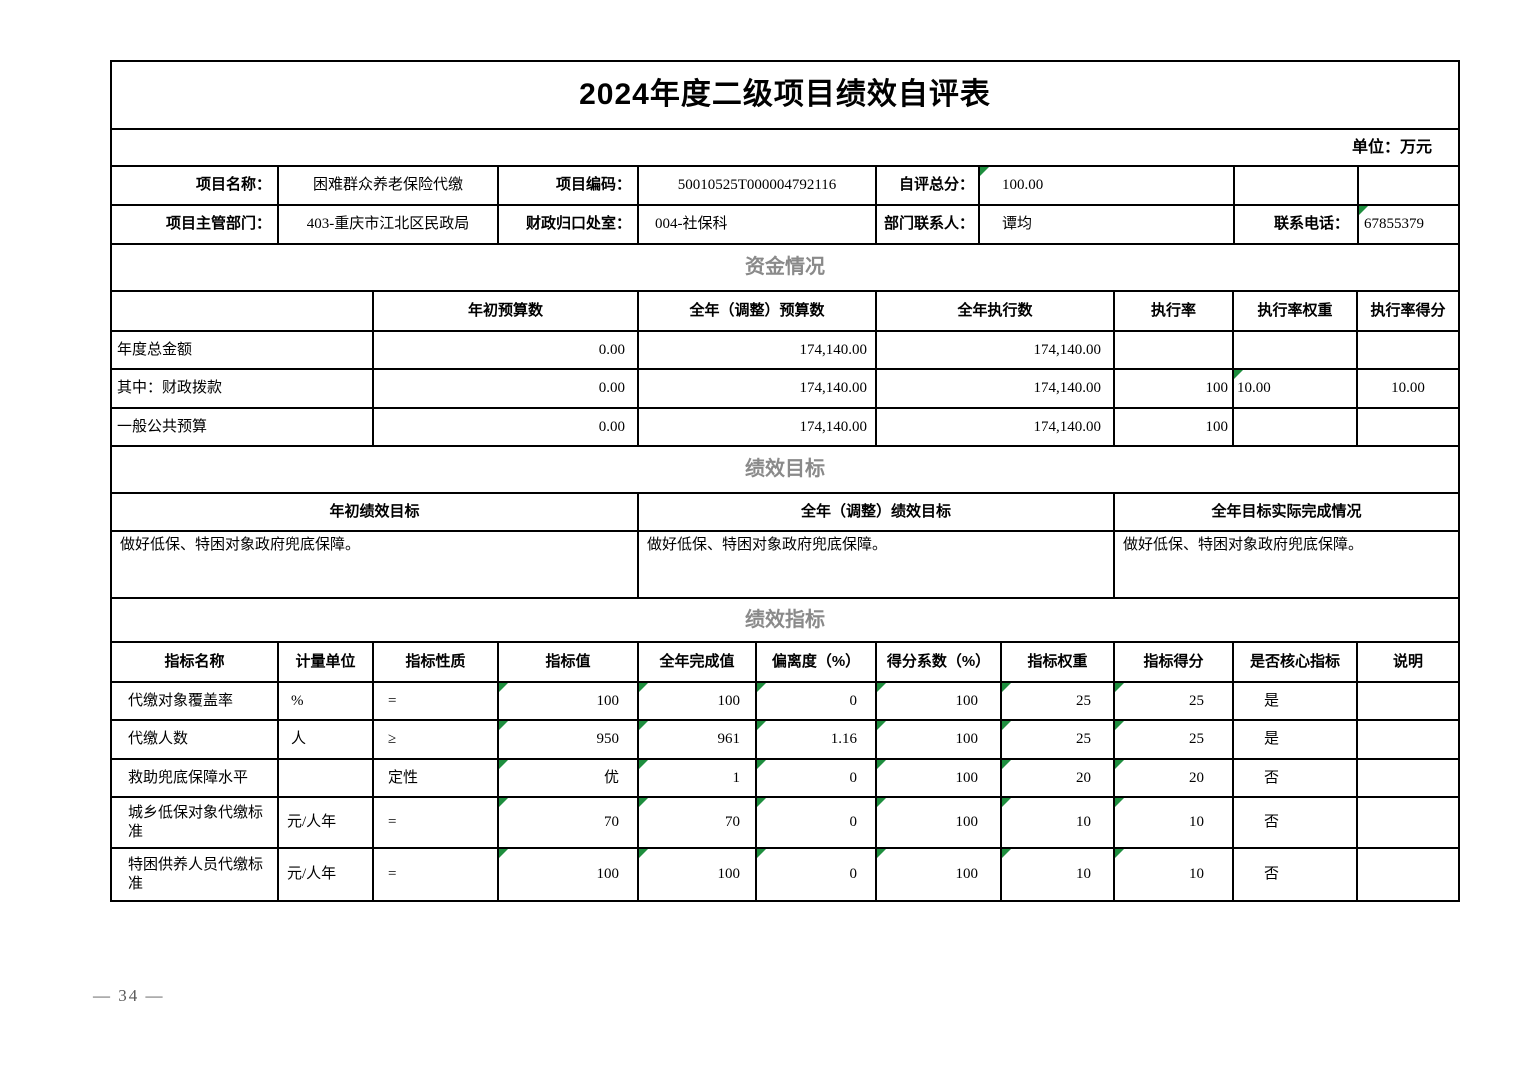 The width and height of the screenshot is (1515, 1069). Describe the element at coordinates (389, 224) in the screenshot. I see `dept-value: 403-重庆市江北区民政局` at that location.